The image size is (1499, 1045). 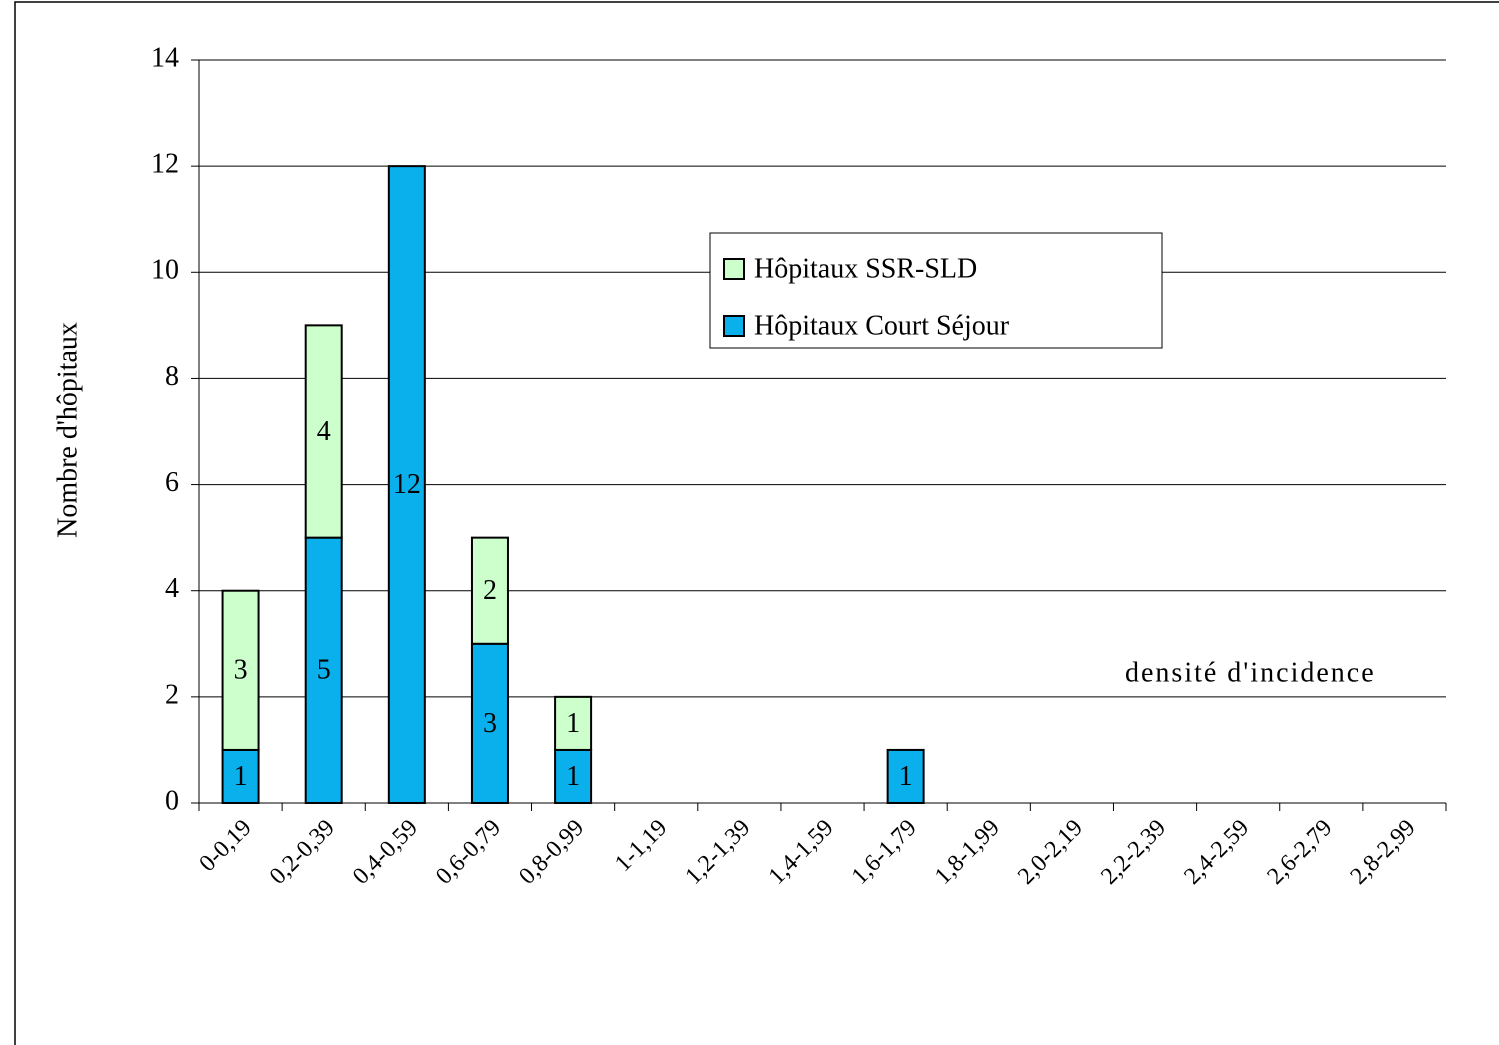 What do you see at coordinates (641, 846) in the screenshot?
I see `x-tick-label: 1-1,19` at bounding box center [641, 846].